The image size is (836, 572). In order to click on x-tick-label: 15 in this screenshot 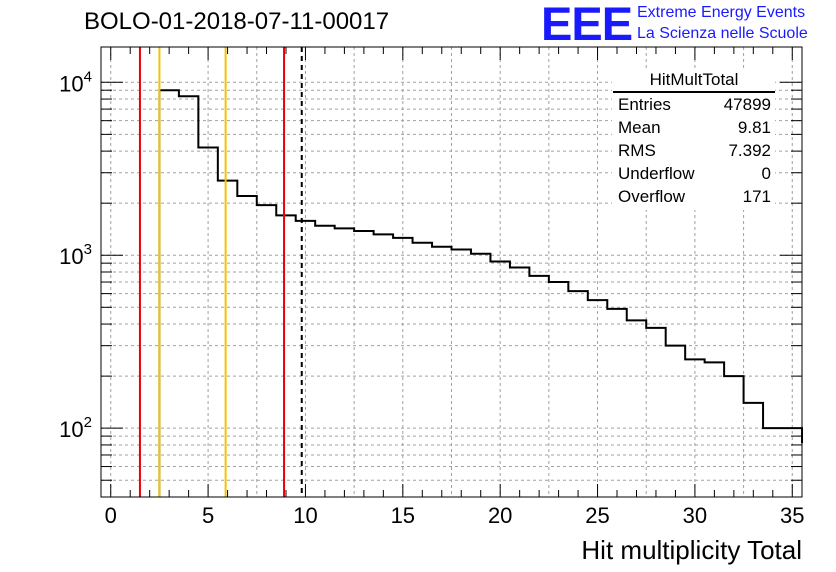, I will do `click(403, 515)`.